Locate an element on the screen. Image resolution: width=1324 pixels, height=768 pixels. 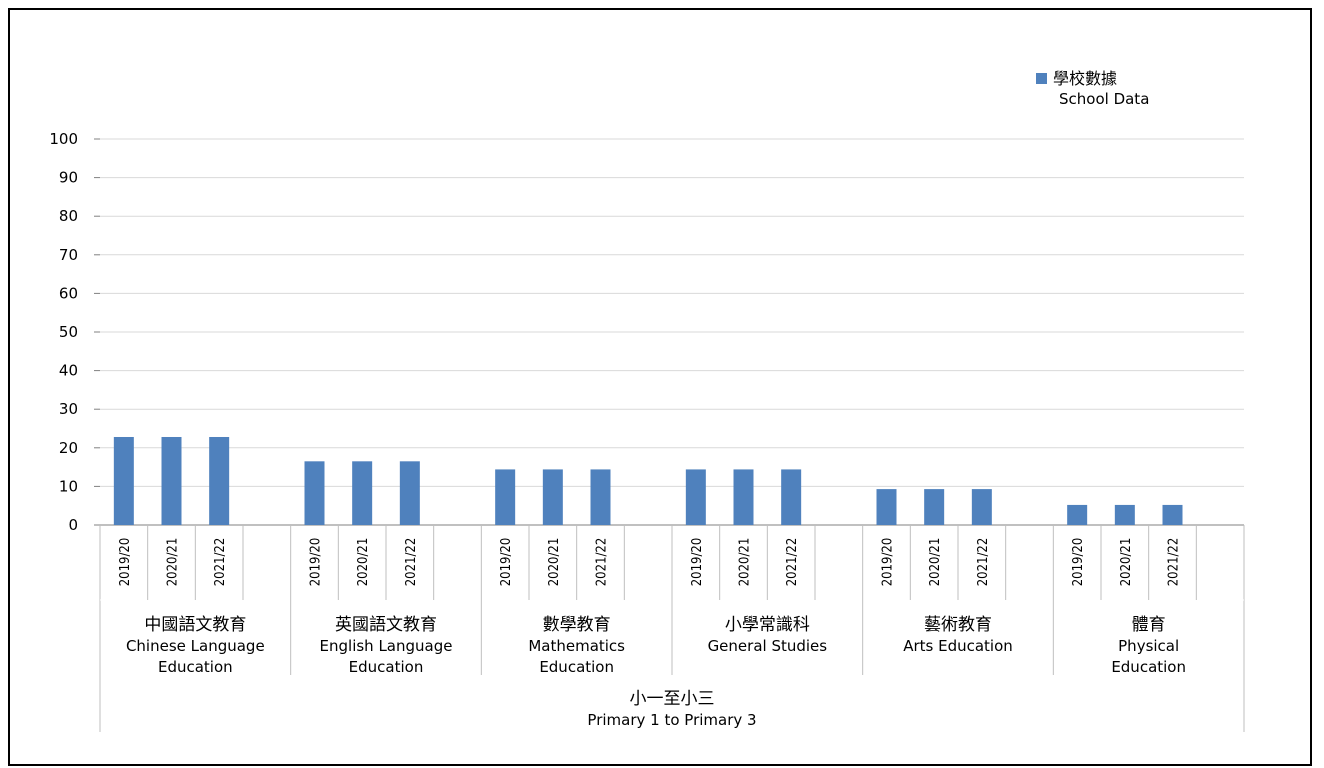
category-label-zh: 小學常識科 is located at coordinates (767, 625).